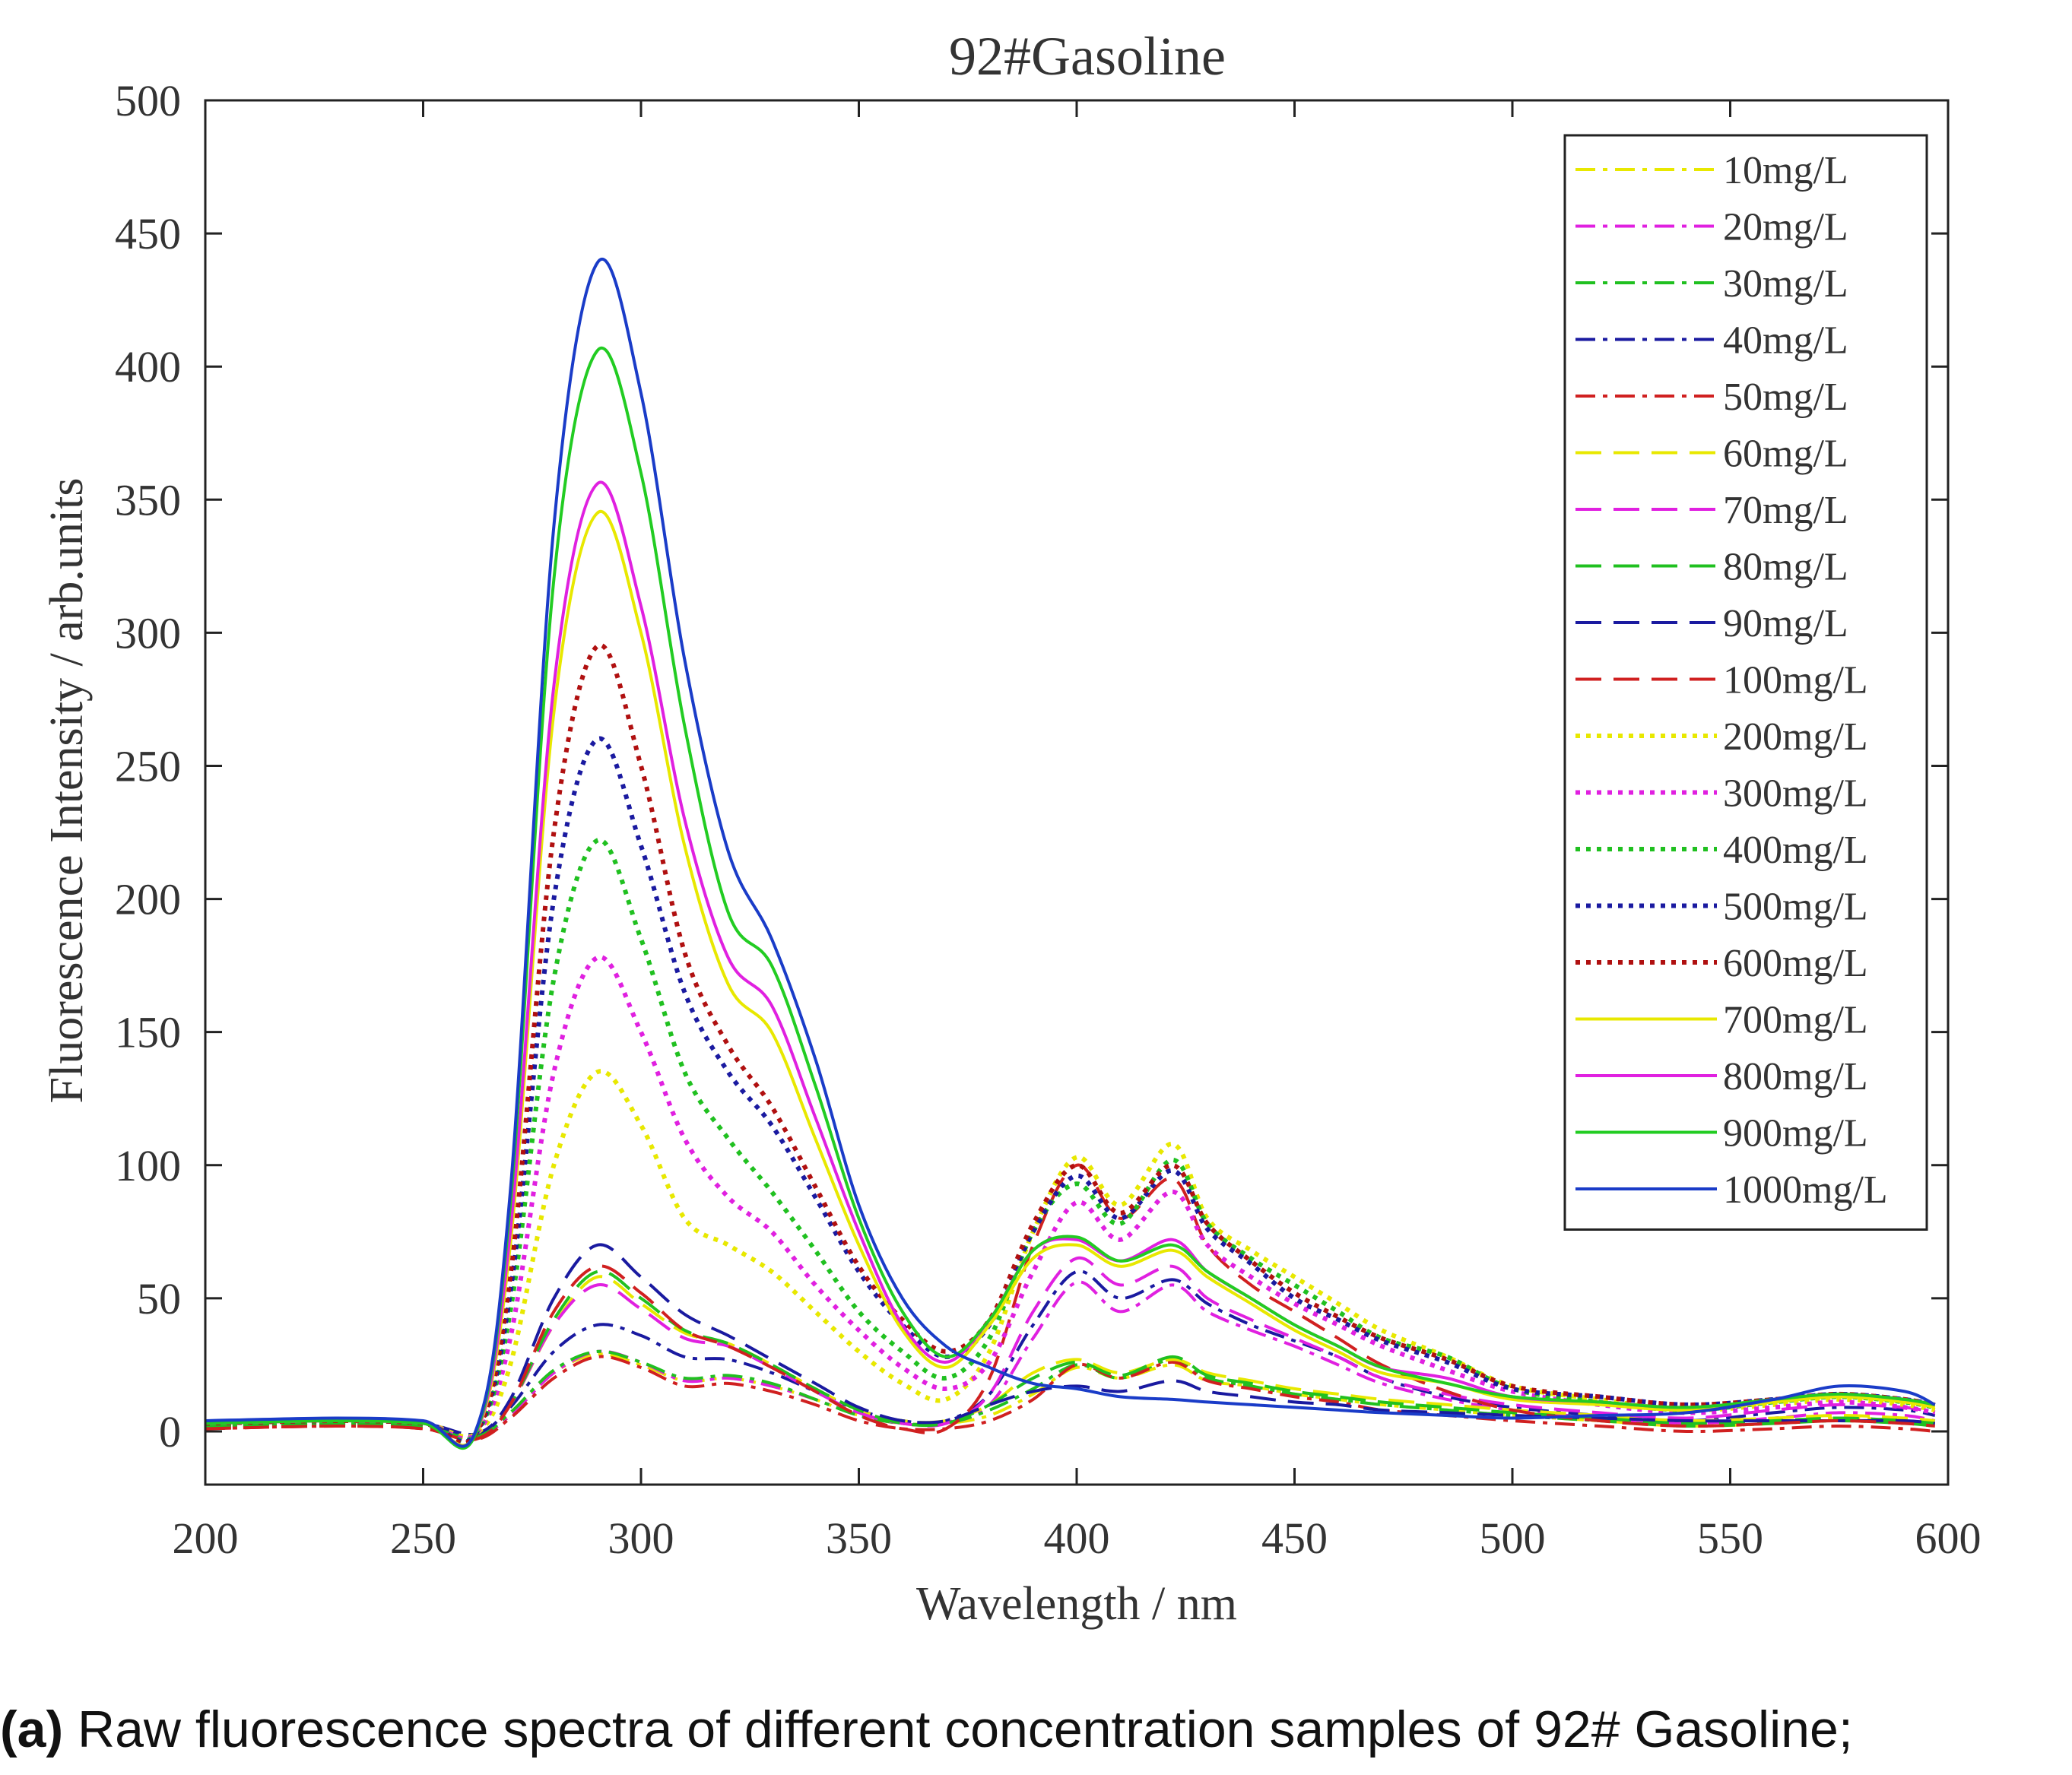  What do you see at coordinates (1077, 1538) in the screenshot?
I see `x-tick-label: 400` at bounding box center [1077, 1538].